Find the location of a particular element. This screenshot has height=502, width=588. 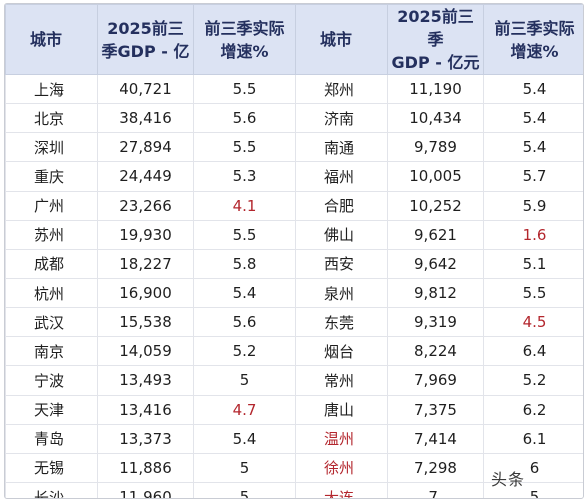

cell-growth-right: 1.6 is located at coordinates (533, 234).